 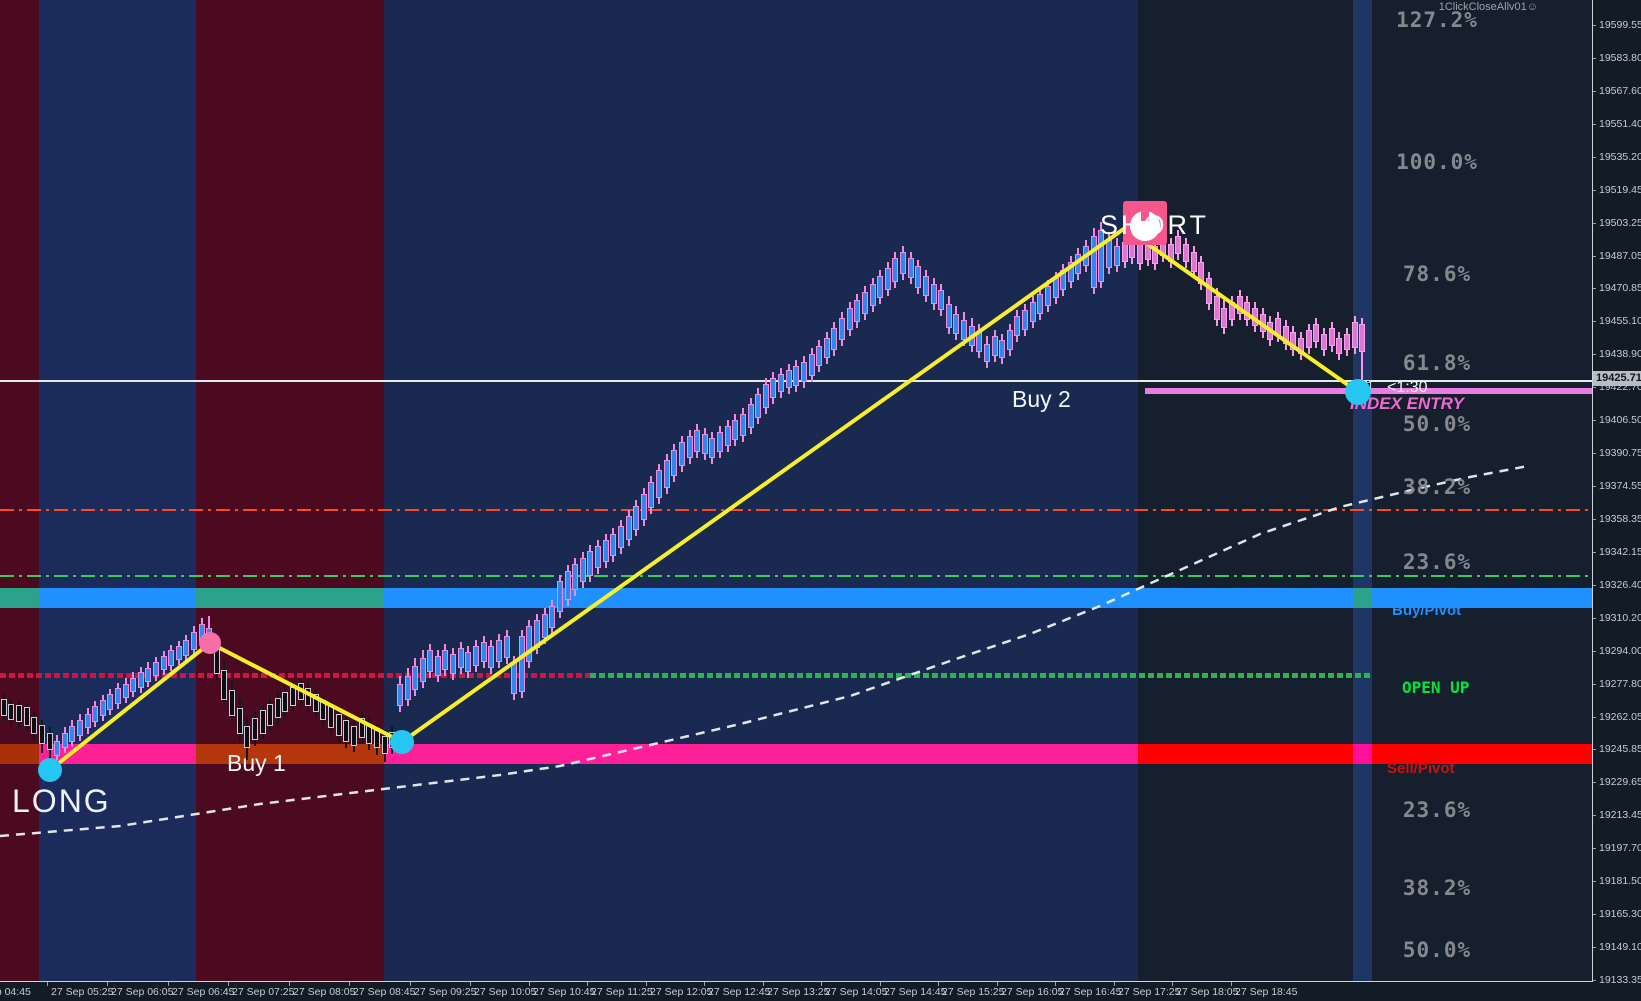 What do you see at coordinates (1620, 288) in the screenshot?
I see `price-axis-label: 19470.85` at bounding box center [1620, 288].